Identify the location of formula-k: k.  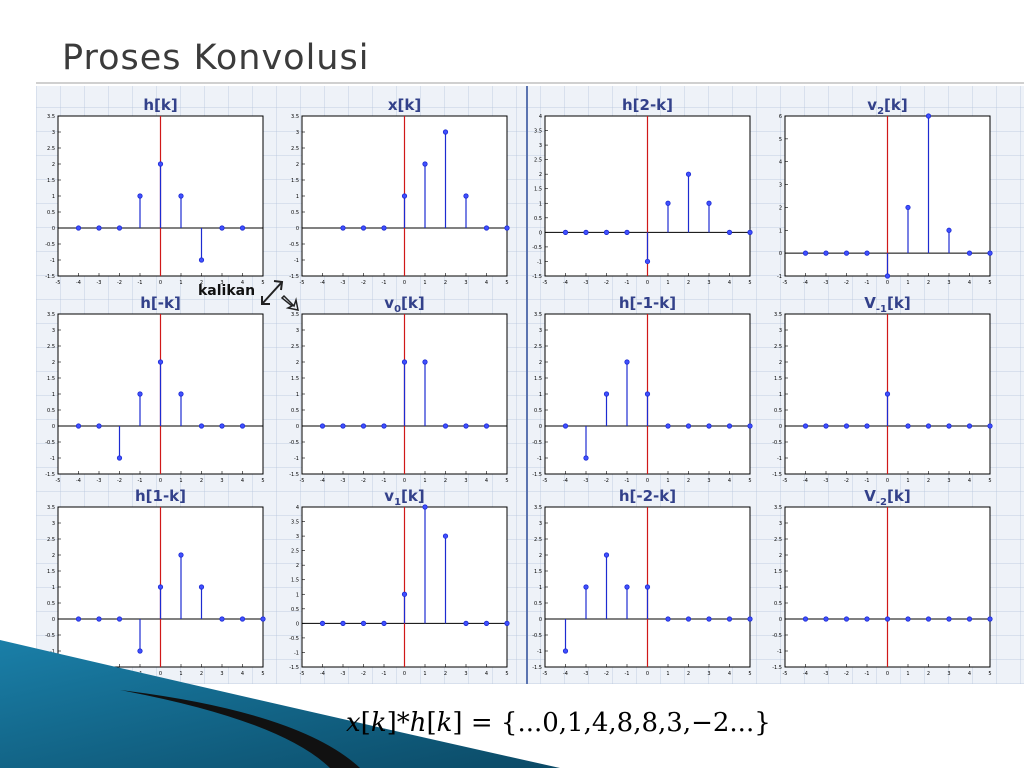
(378, 723).